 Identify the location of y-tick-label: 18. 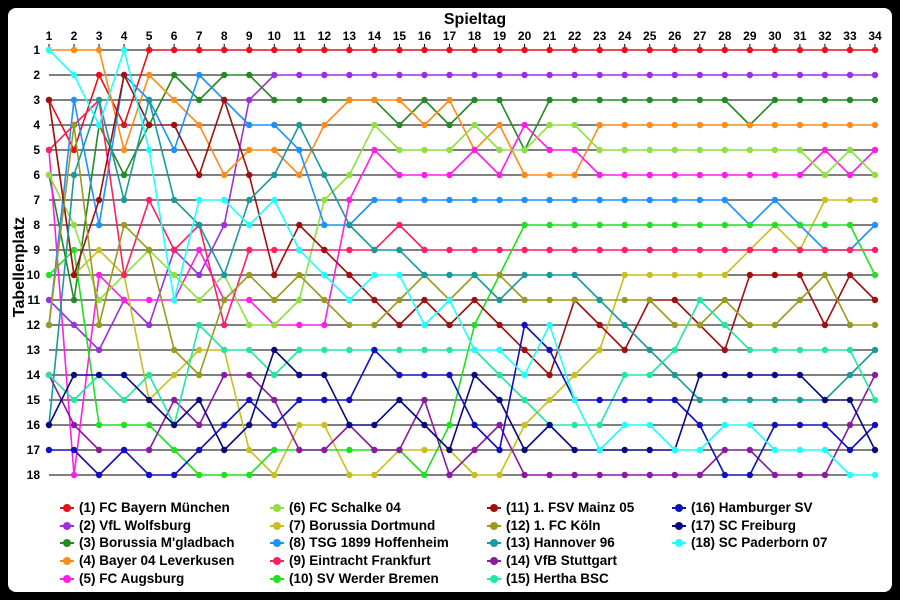
(34, 475).